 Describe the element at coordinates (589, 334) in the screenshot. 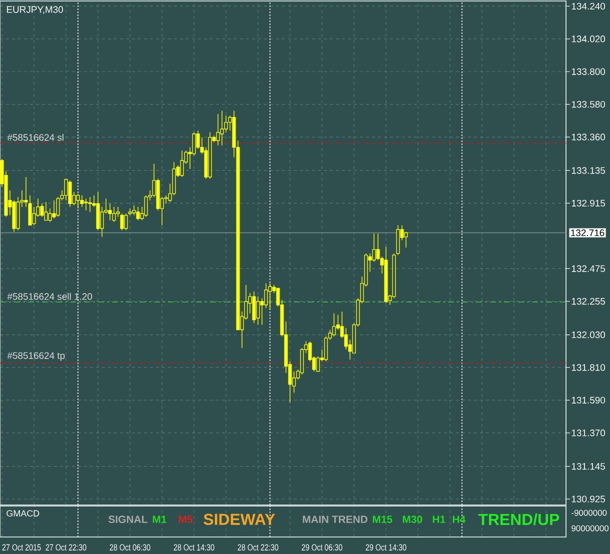

I see `y-tick-label: 132.030` at that location.